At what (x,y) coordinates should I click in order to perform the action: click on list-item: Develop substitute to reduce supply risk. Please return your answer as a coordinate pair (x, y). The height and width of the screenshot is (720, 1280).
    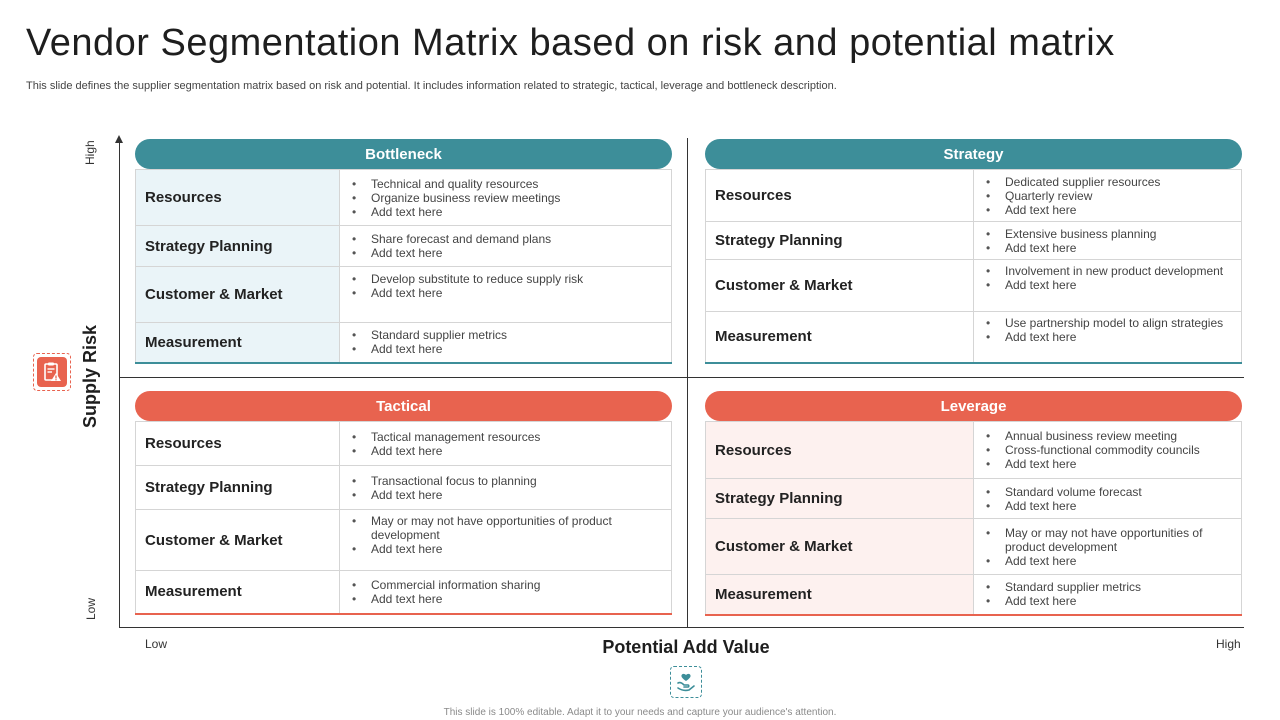
    Looking at the image, I should click on (507, 279).